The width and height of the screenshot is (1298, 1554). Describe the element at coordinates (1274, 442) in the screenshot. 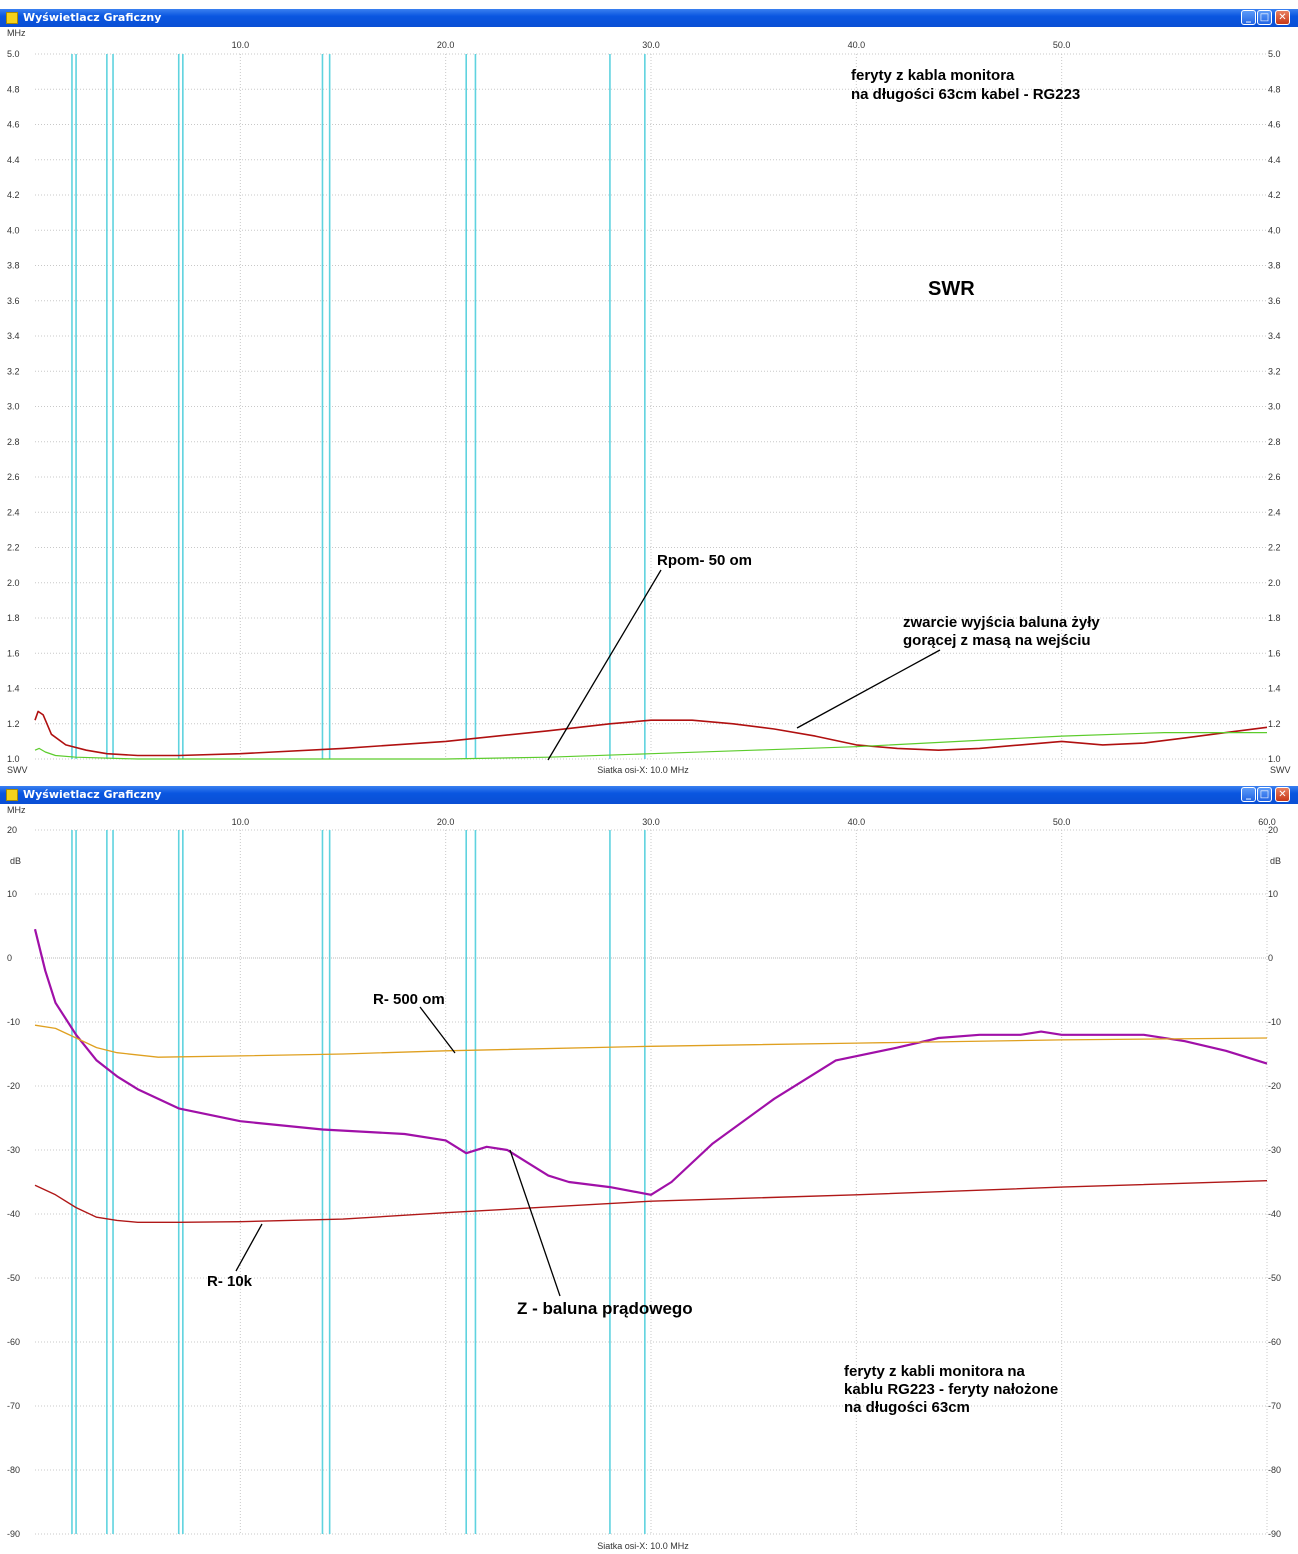

I see `y-tick-label-right: 2.8` at that location.